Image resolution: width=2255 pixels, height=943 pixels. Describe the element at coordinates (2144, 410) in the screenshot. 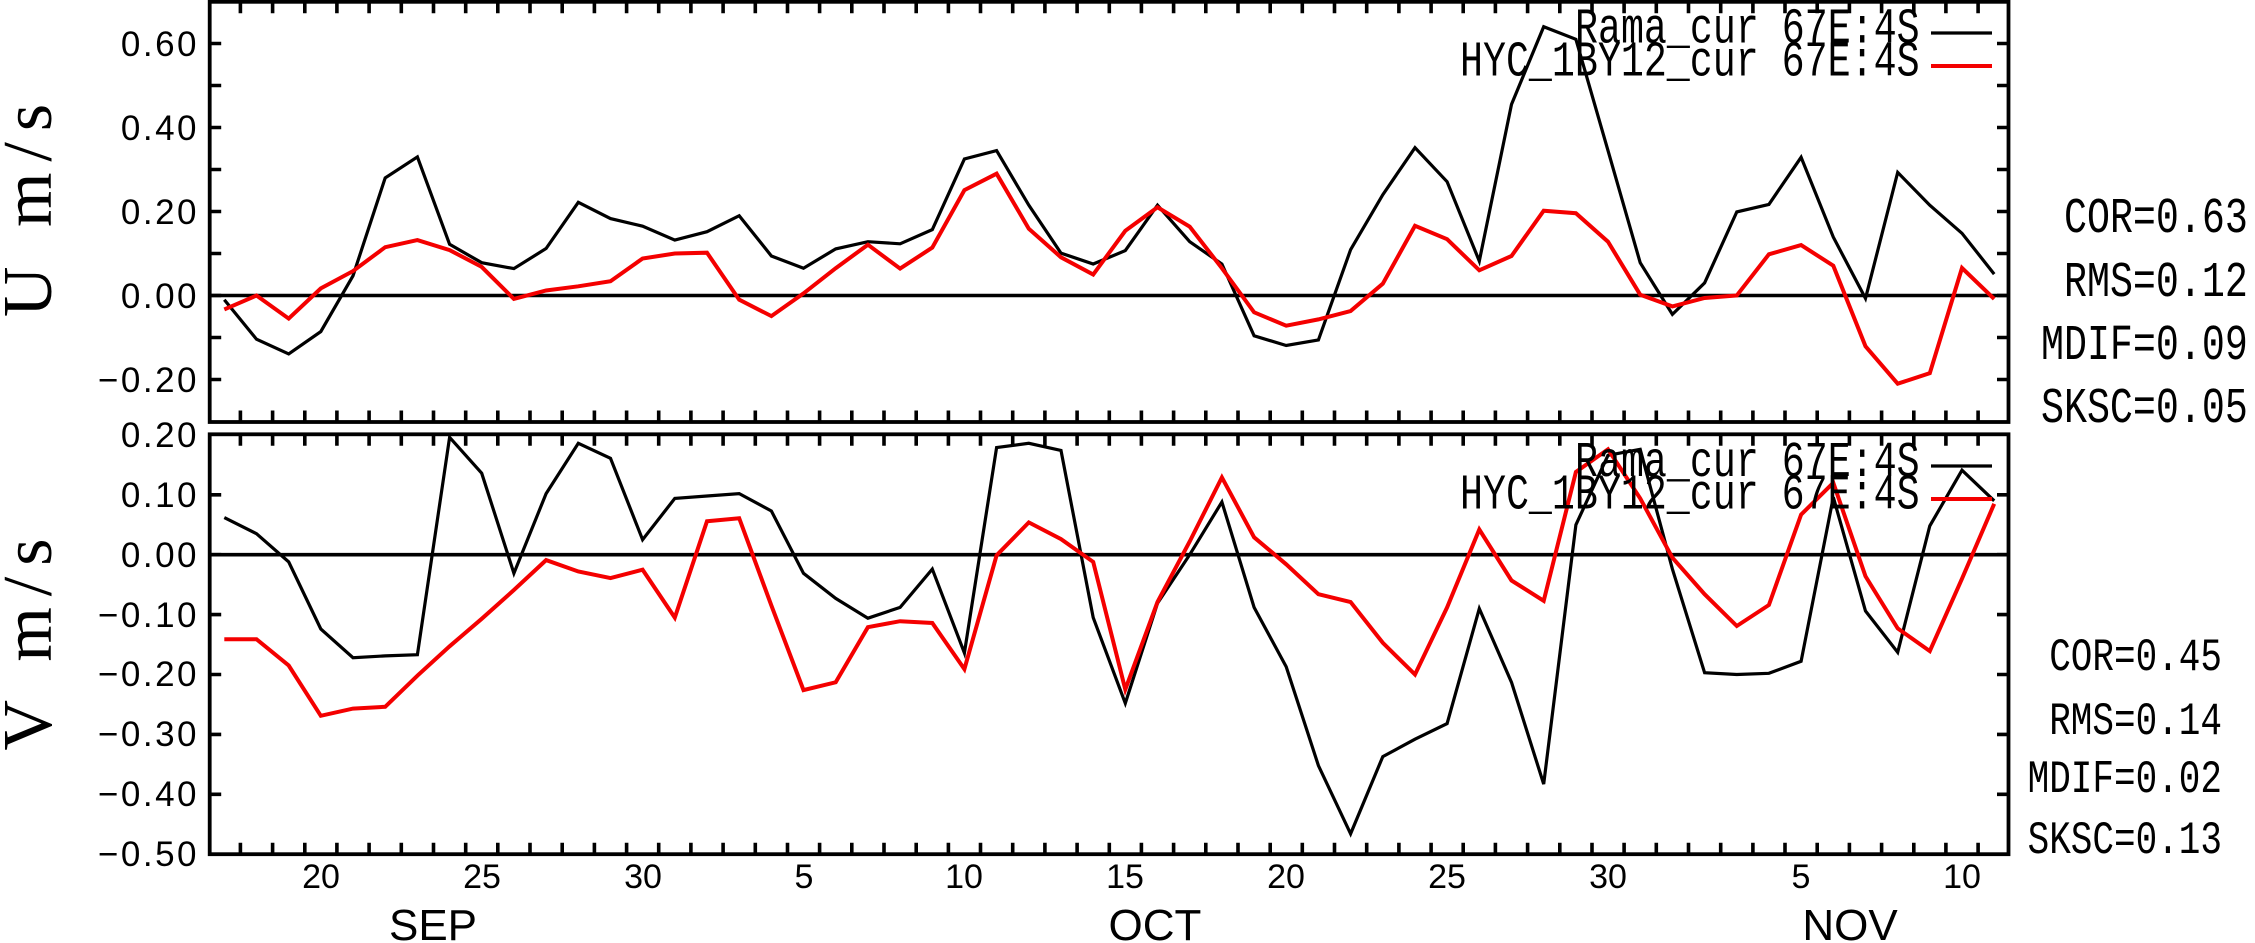

I see `svg-text: SKSC=0.05` at that location.